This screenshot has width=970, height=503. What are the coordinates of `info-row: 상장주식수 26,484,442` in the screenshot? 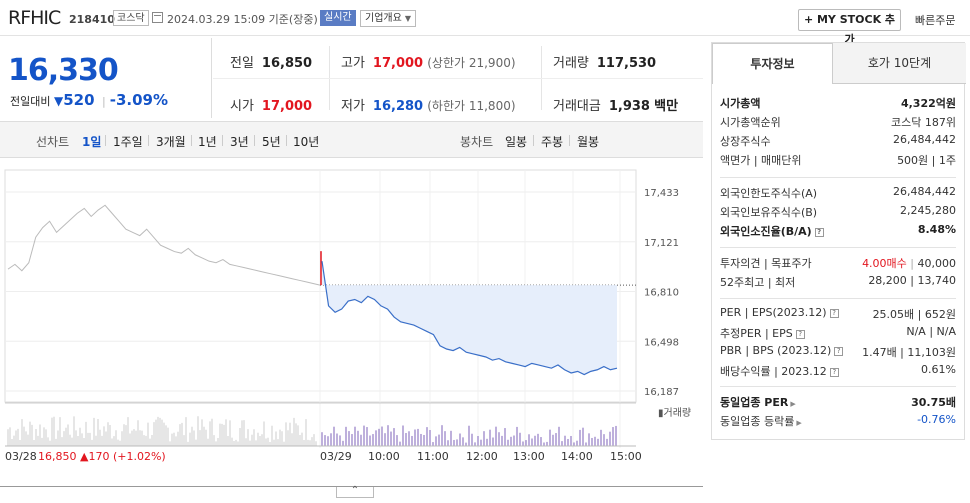 It's located at (838, 142).